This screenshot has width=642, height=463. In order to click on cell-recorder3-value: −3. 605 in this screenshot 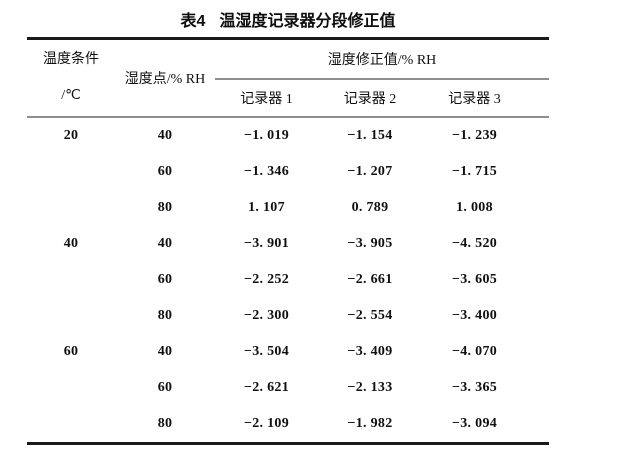, I will do `click(474, 279)`.